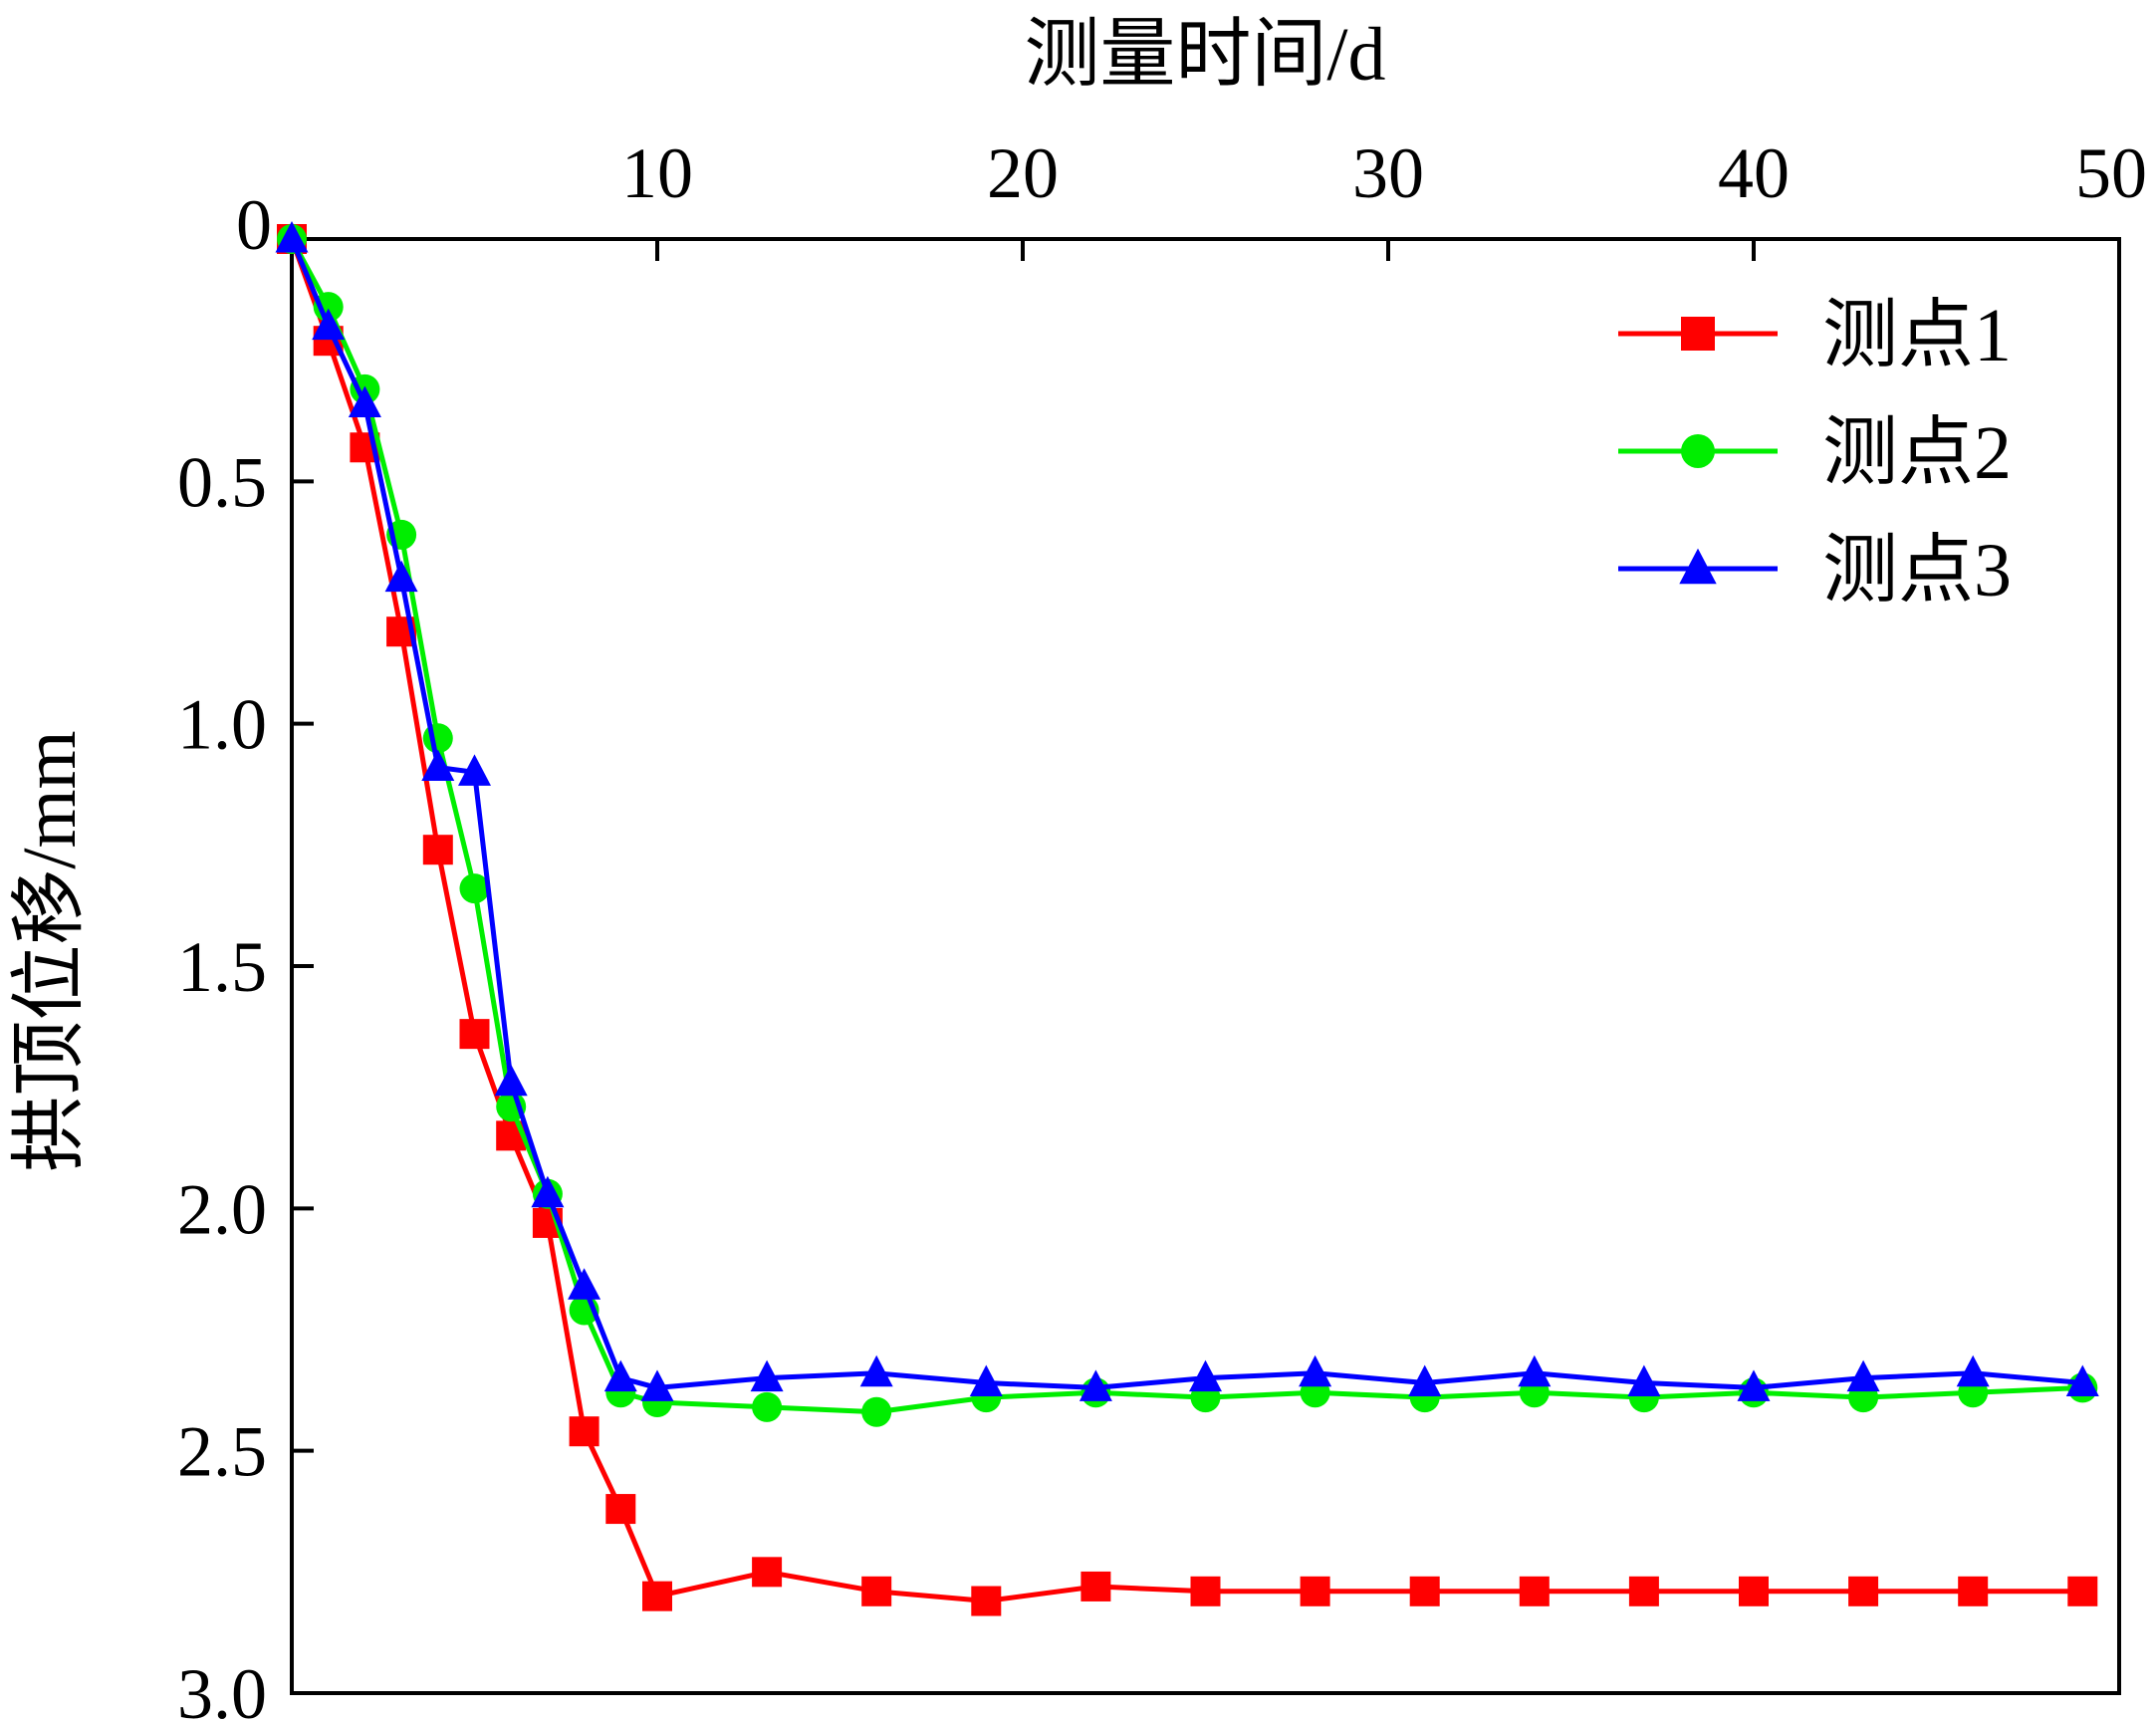 This screenshot has height=1723, width=2156. I want to click on x-tick-label: 40, so click(1754, 173).